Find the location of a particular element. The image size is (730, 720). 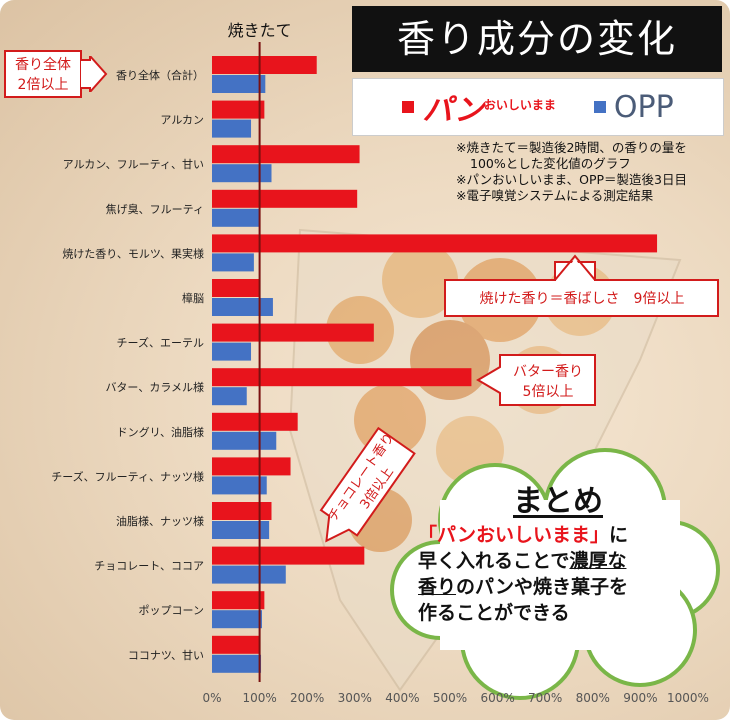

callout-butter-line1: バター香り is located at coordinates (548, 372).